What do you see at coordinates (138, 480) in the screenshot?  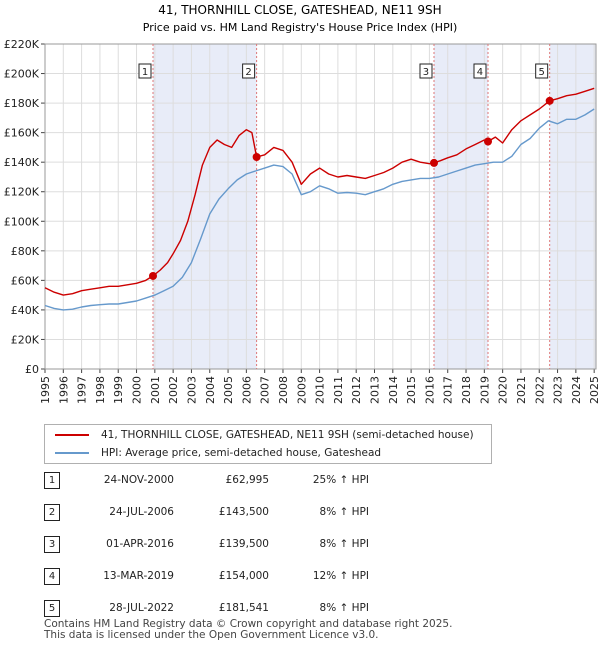 I see `sale-date: 24-NOV-2000` at bounding box center [138, 480].